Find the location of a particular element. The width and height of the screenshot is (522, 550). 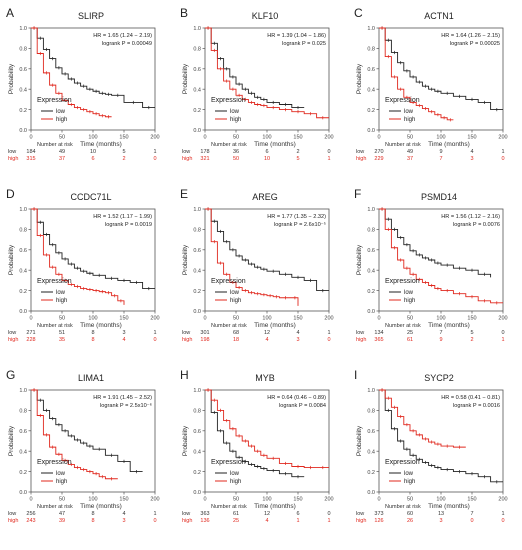

risk-count-high: 321 is located at coordinates (204, 159).